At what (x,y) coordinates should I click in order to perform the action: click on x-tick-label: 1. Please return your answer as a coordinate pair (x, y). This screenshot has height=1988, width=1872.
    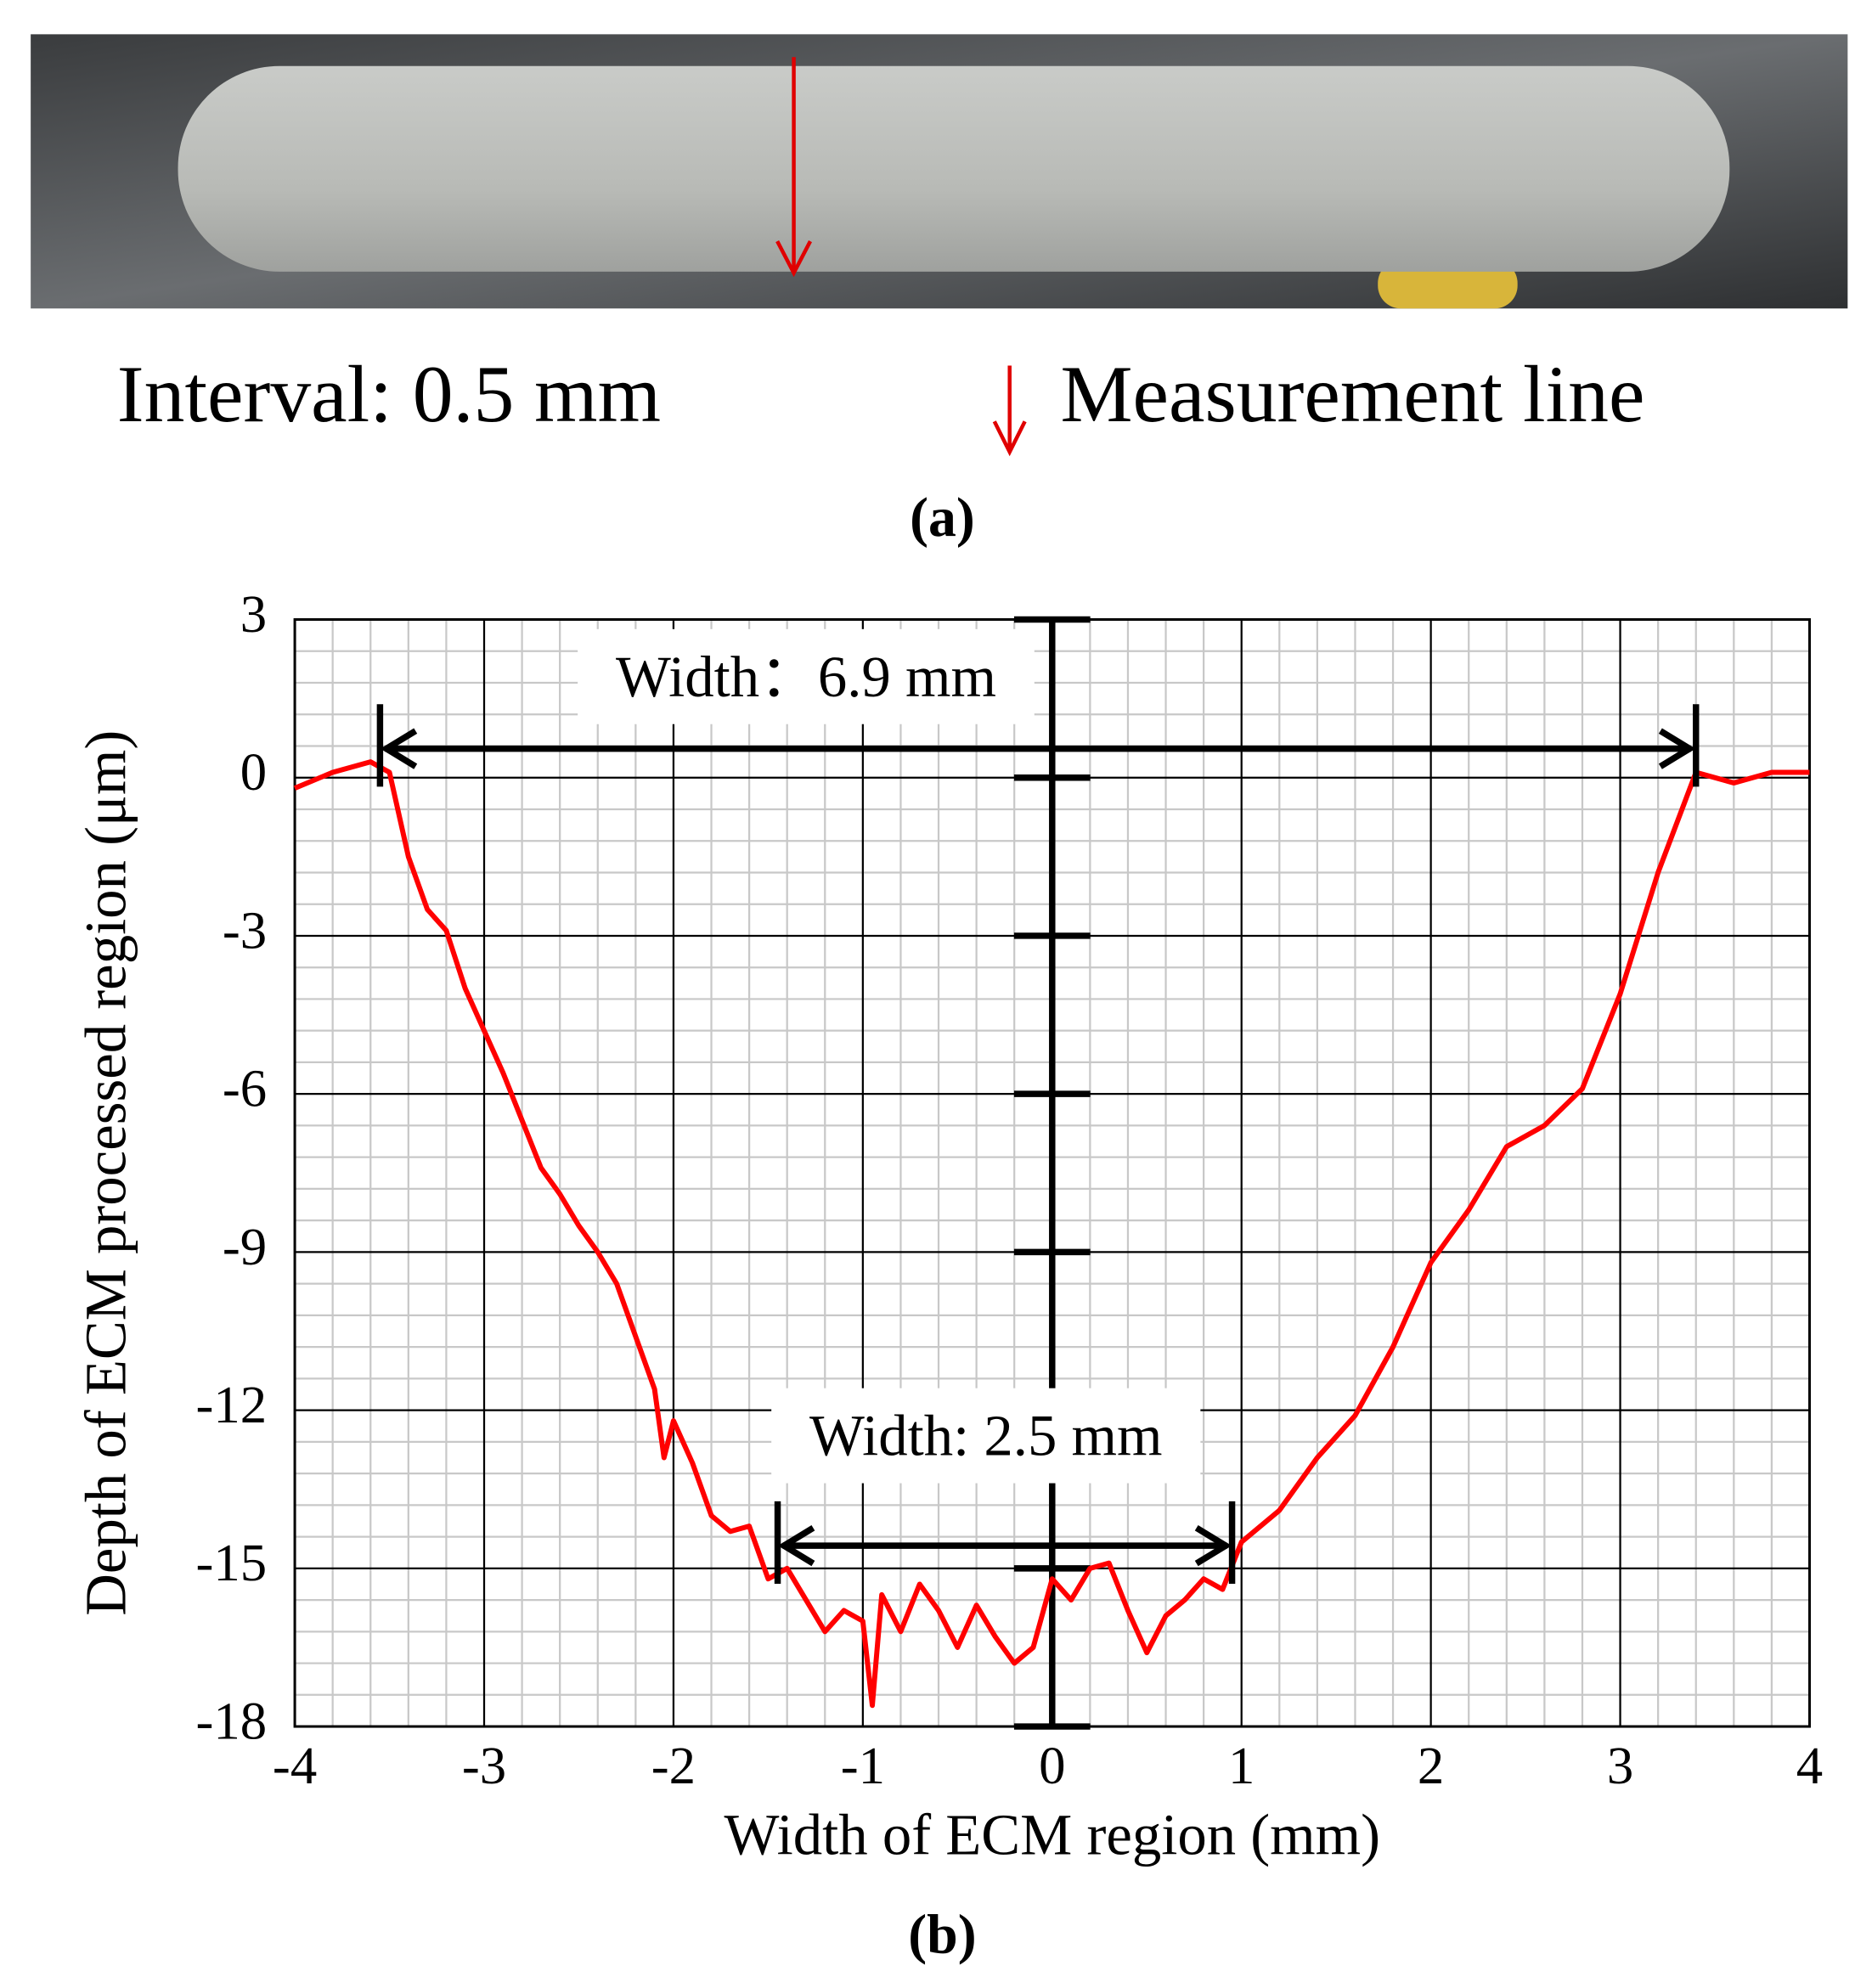
    Looking at the image, I should click on (1241, 1765).